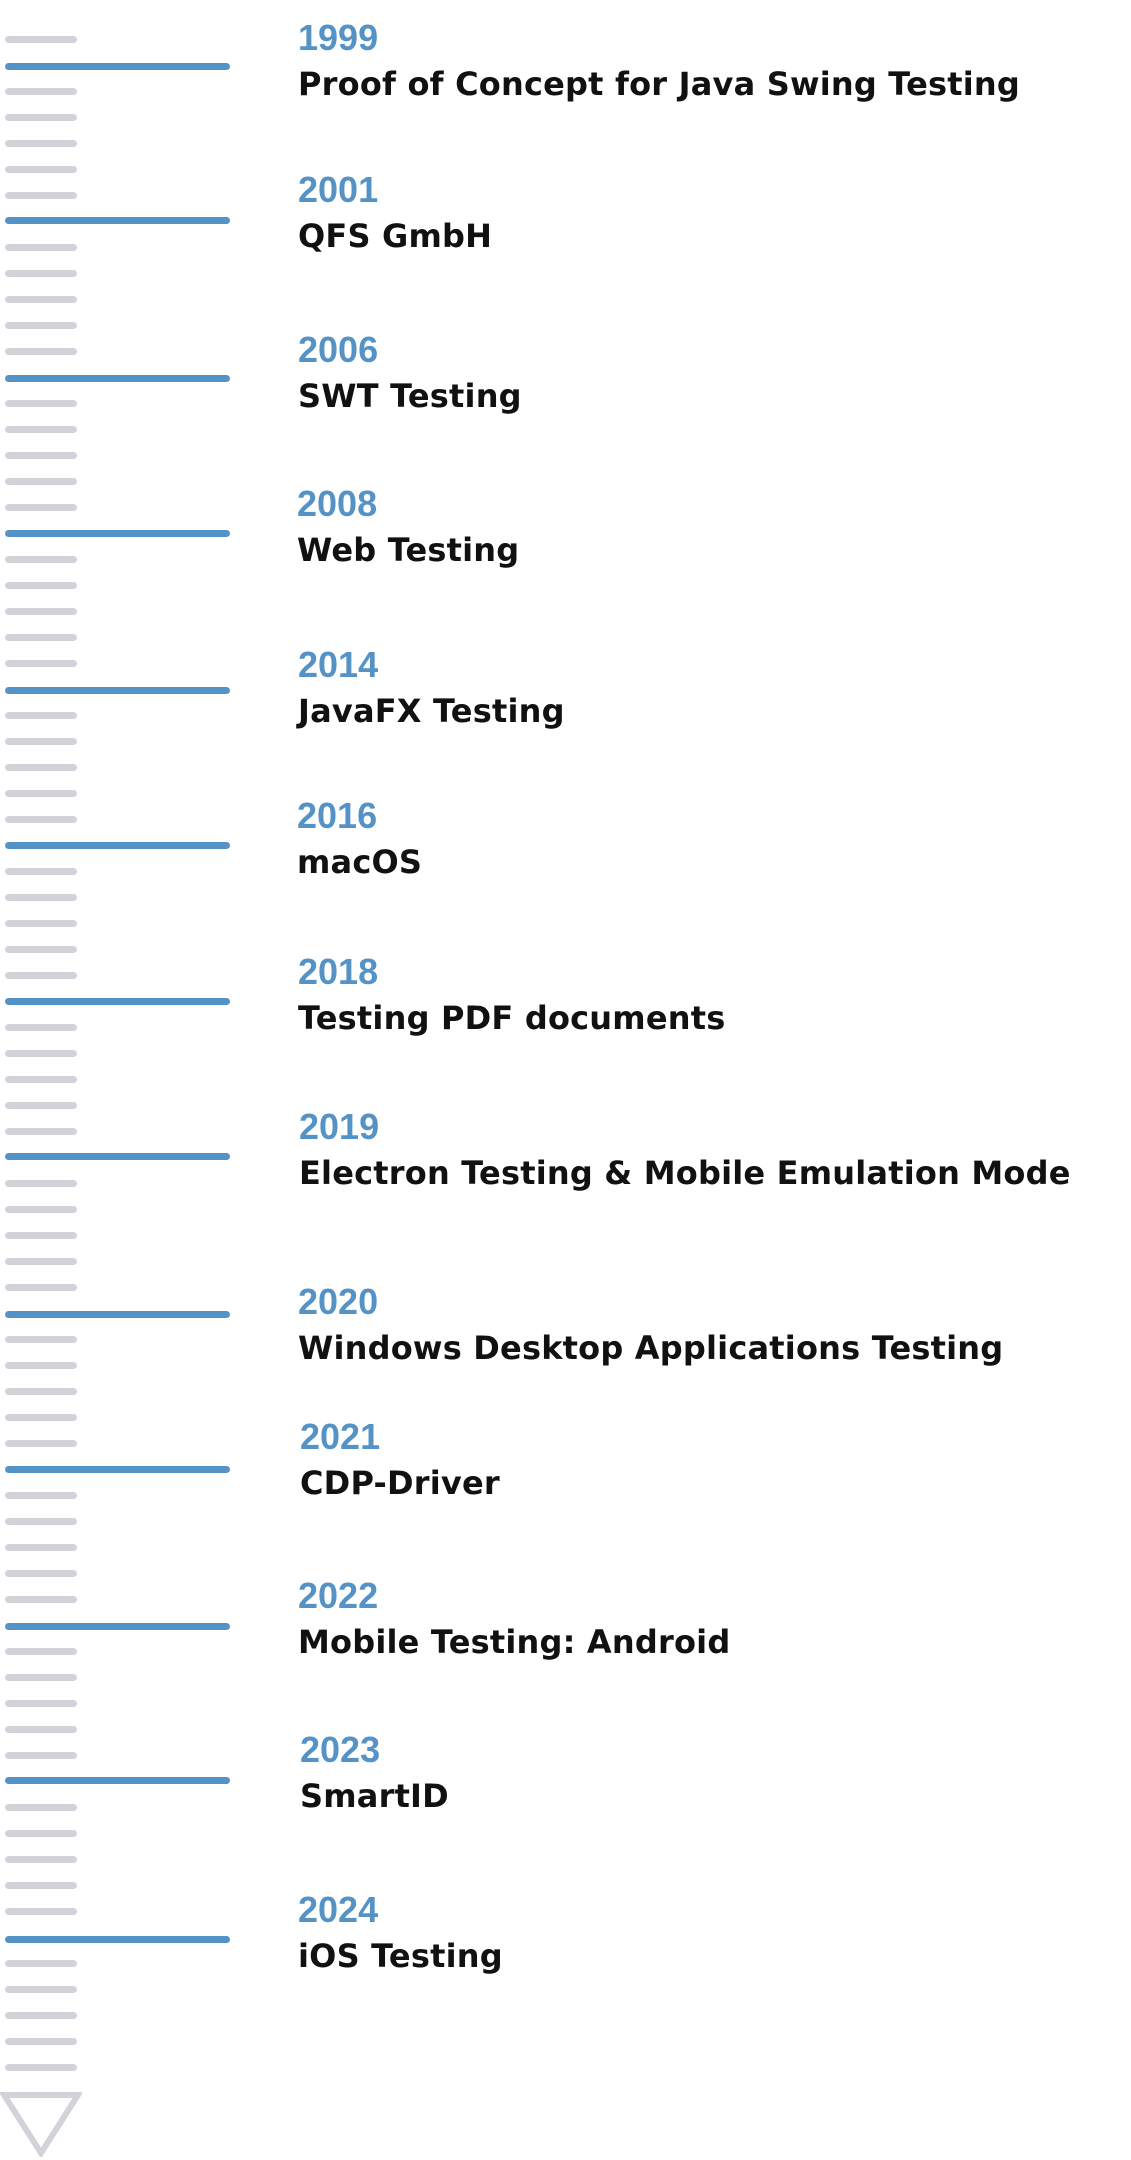 Image resolution: width=1131 pixels, height=2160 pixels. Describe the element at coordinates (339, 1126) in the screenshot. I see `event-year: 2019` at that location.